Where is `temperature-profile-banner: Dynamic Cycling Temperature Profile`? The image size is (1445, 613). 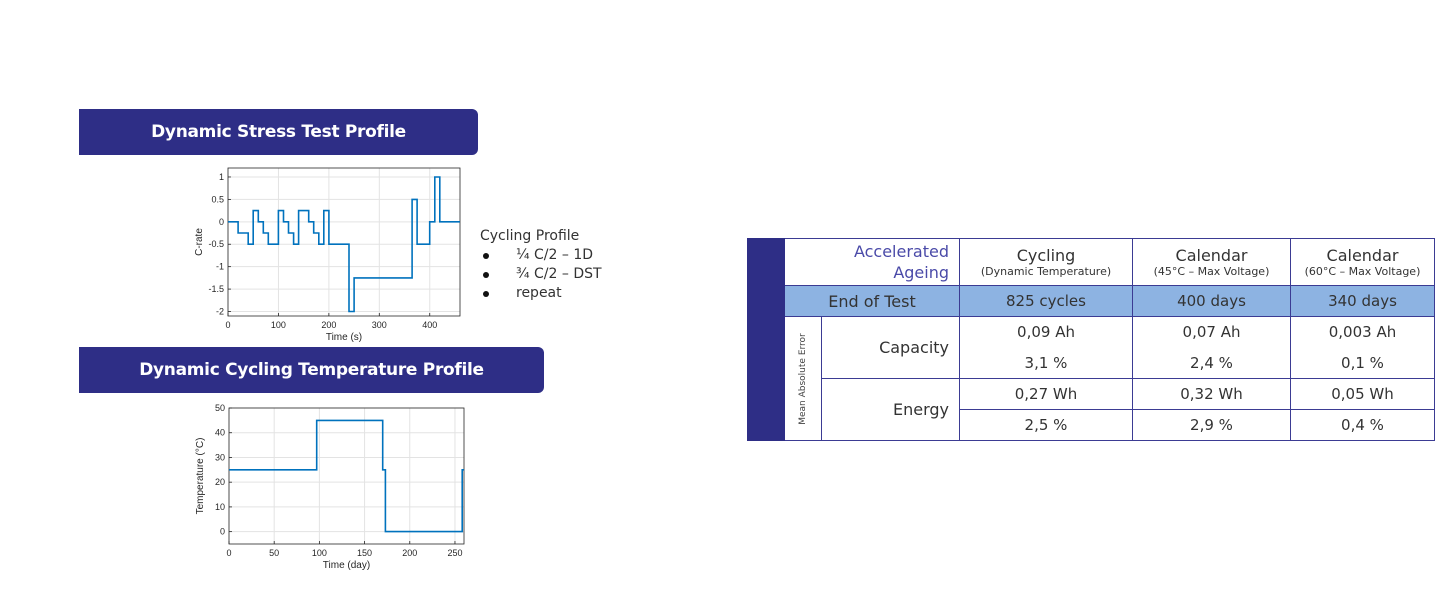
temperature-profile-banner: Dynamic Cycling Temperature Profile is located at coordinates (311, 370).